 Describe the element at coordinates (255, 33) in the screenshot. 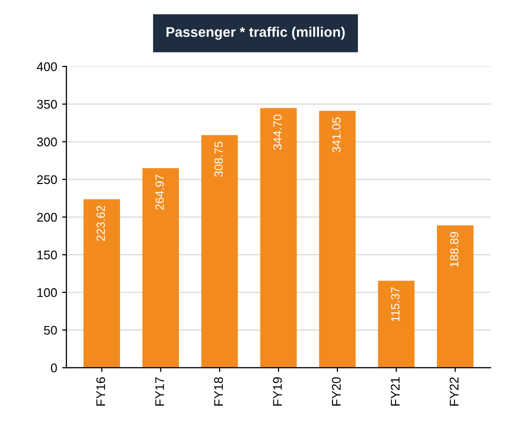

I see `chart-title: Passenger * traffic (million)` at that location.